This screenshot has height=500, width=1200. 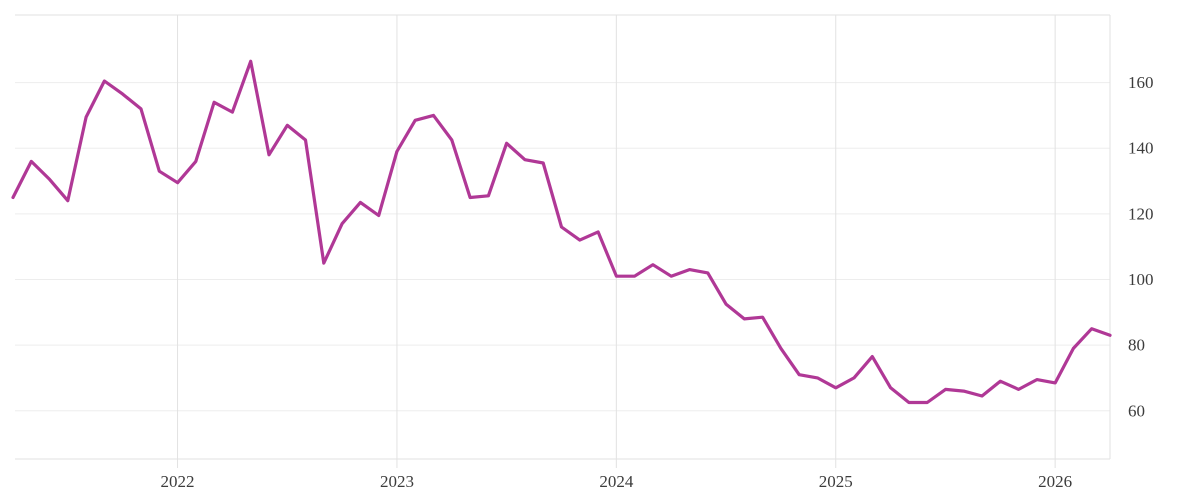 What do you see at coordinates (1141, 148) in the screenshot?
I see `y-axis-tick-label: 140` at bounding box center [1141, 148].